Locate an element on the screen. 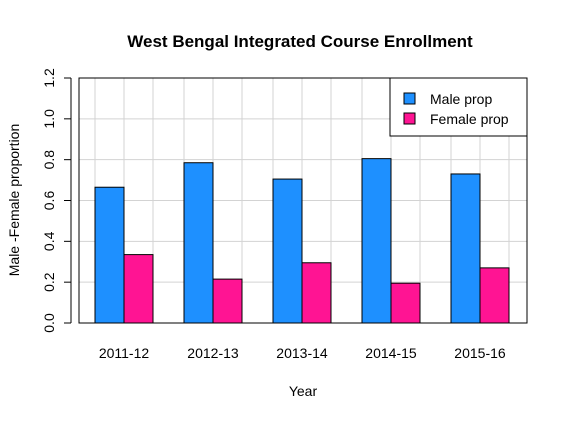  x-tick-label: 2014-15 is located at coordinates (391, 353).